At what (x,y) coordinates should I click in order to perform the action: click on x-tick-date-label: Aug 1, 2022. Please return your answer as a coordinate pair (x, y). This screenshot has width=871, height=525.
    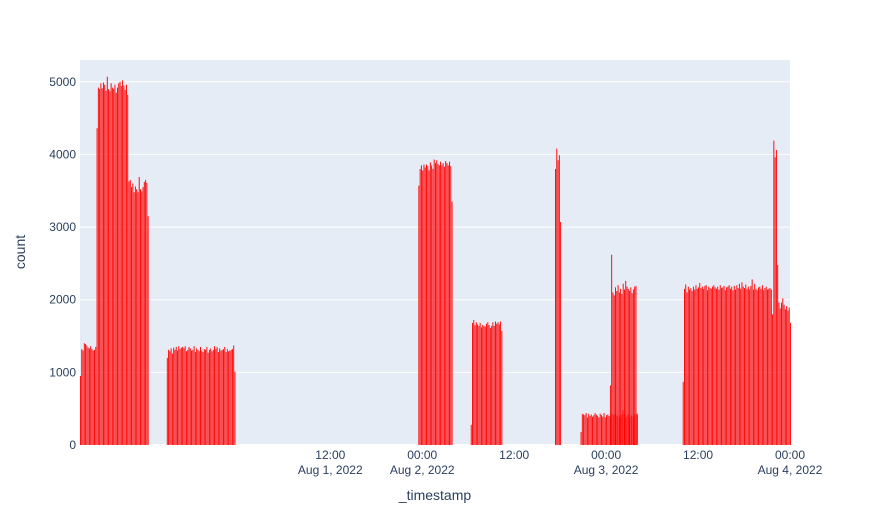
    Looking at the image, I should click on (330, 470).